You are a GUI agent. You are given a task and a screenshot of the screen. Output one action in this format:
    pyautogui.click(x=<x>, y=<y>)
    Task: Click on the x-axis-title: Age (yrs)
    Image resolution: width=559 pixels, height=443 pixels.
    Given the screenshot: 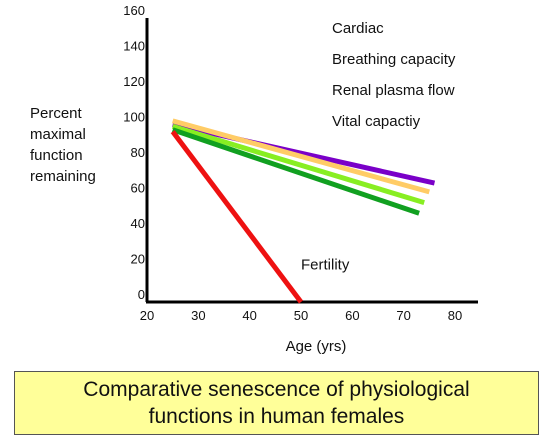 What is the action you would take?
    pyautogui.click(x=316, y=346)
    